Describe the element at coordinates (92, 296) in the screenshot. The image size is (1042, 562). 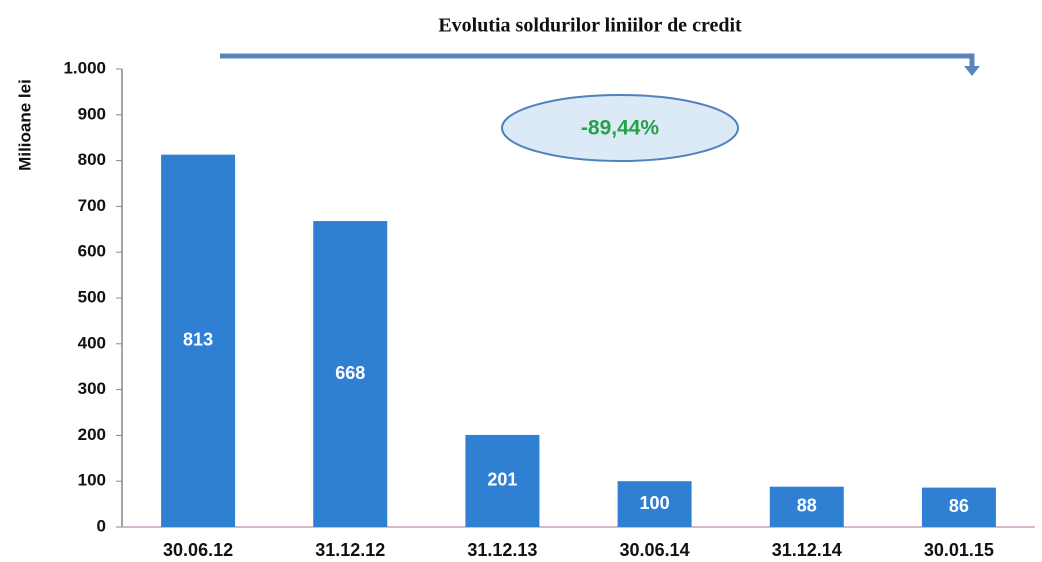
I see `y-tick-label: 500` at that location.